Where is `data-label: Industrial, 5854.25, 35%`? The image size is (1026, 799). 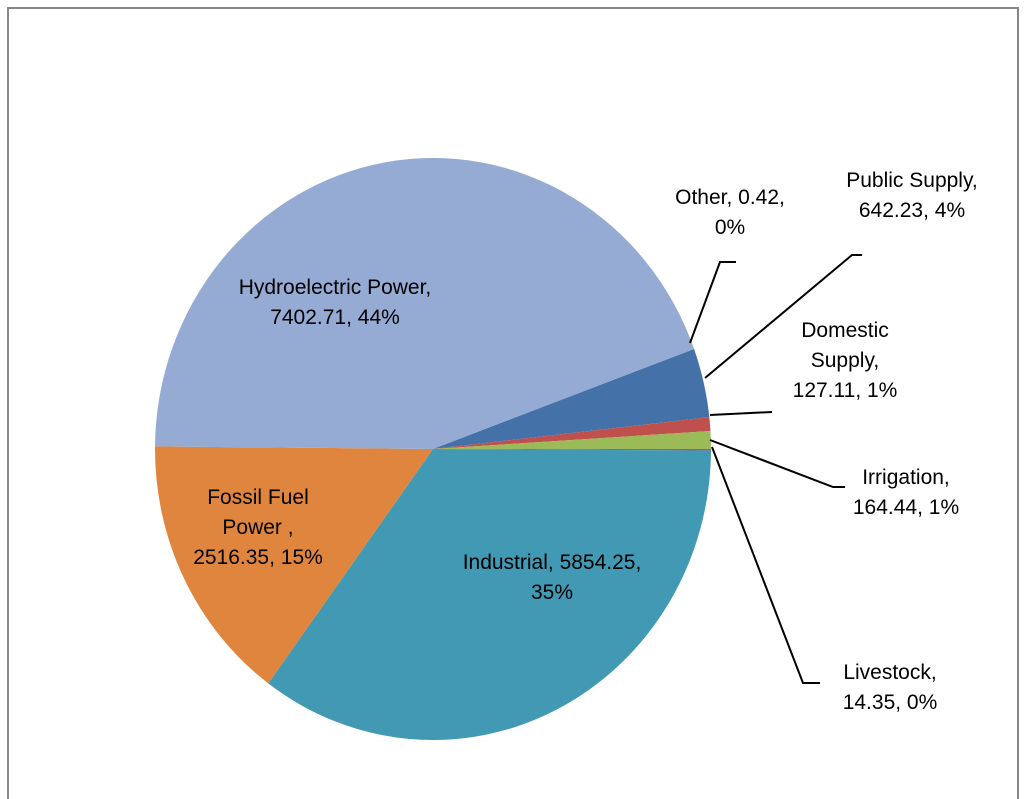
data-label: Industrial, 5854.25, 35% is located at coordinates (552, 577).